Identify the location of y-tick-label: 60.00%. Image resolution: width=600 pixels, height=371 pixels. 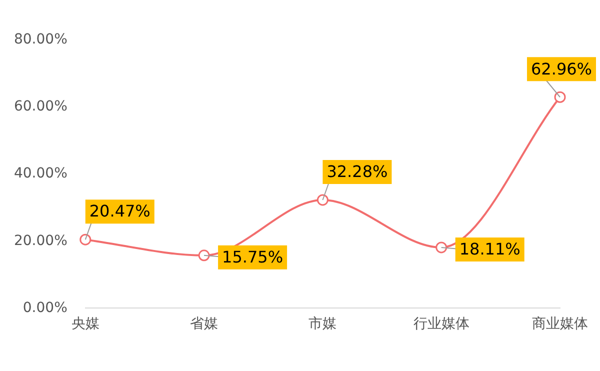
(41, 106).